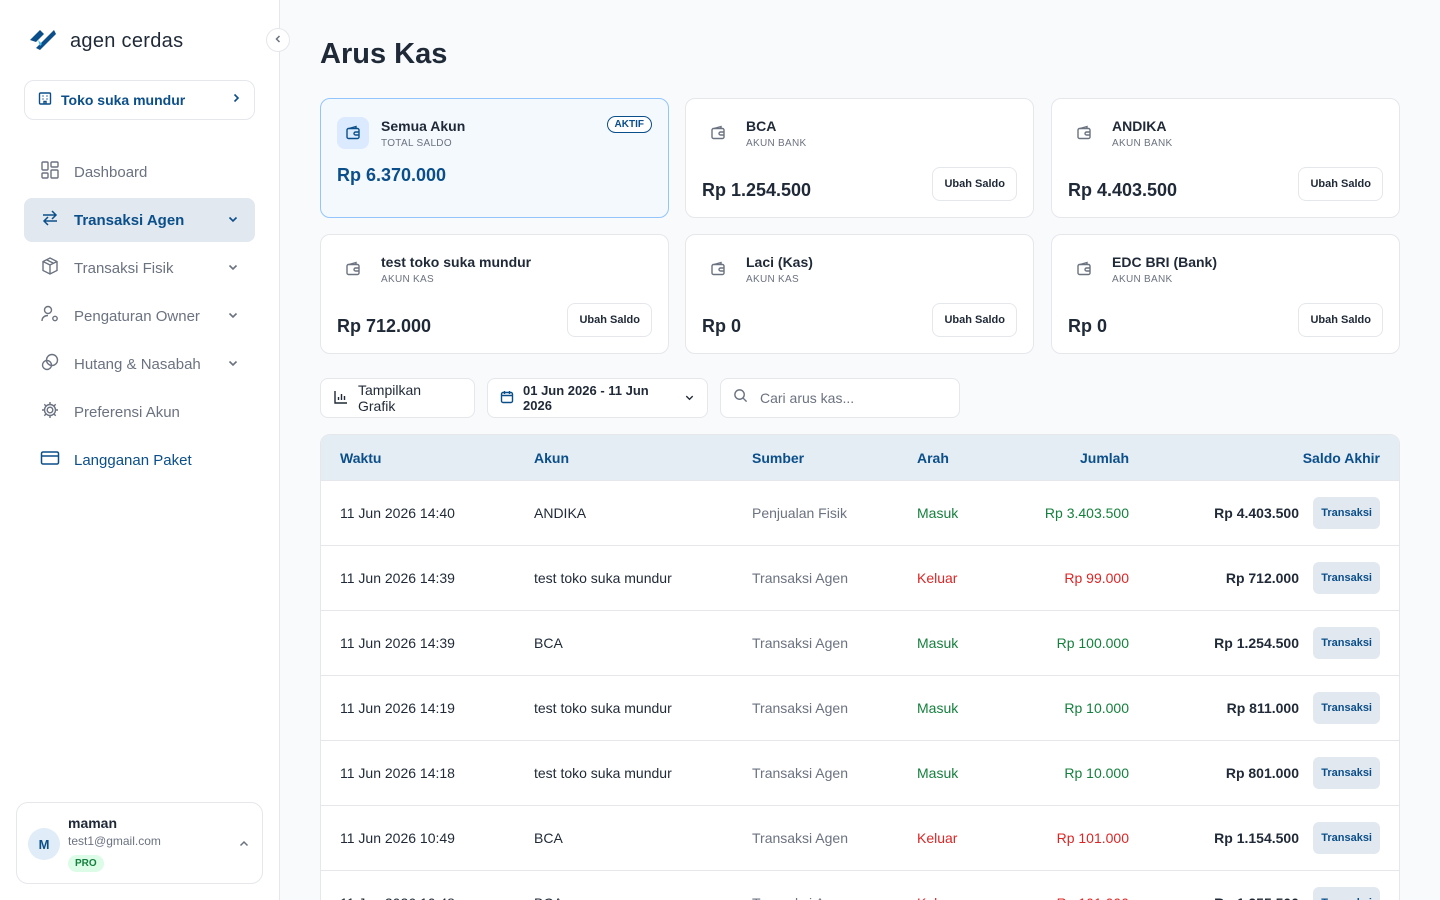  What do you see at coordinates (779, 262) in the screenshot?
I see `account-name: Laci (Kas)` at bounding box center [779, 262].